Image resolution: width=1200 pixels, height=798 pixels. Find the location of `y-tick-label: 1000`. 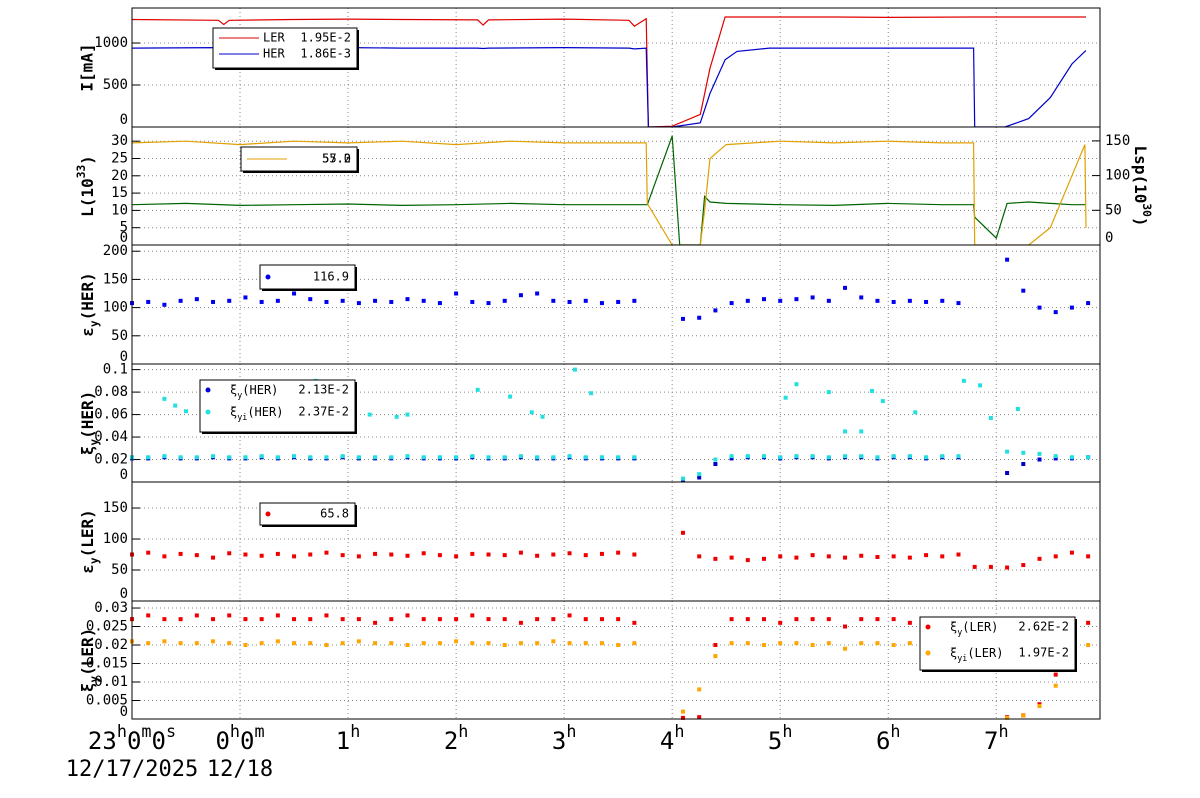

y-tick-label: 1000 is located at coordinates (111, 43).